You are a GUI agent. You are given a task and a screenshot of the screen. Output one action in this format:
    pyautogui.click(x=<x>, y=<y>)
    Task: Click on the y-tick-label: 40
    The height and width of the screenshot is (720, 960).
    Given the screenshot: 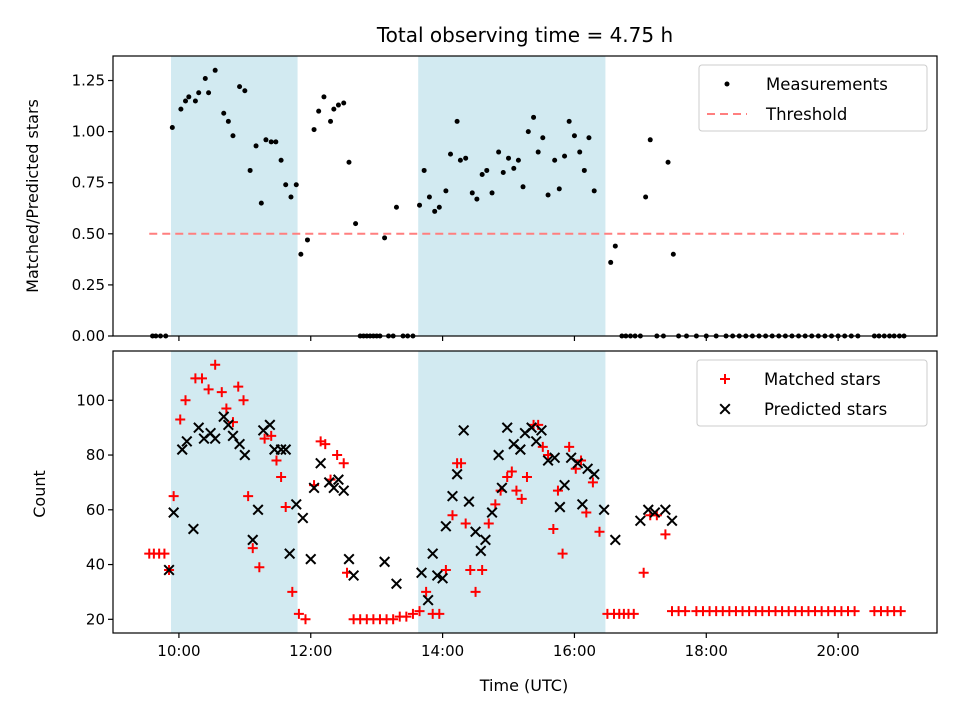 What is the action you would take?
    pyautogui.click(x=95, y=565)
    